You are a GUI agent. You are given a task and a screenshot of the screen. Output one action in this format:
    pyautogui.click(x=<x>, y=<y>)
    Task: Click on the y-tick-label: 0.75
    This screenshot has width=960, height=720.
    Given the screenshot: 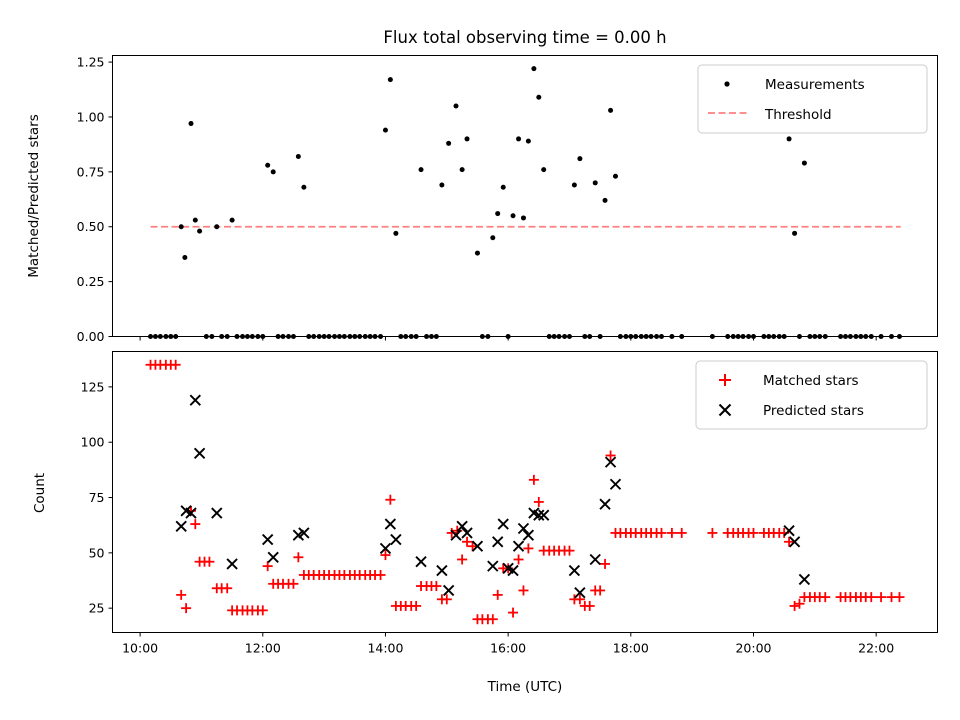 What is the action you would take?
    pyautogui.click(x=91, y=171)
    